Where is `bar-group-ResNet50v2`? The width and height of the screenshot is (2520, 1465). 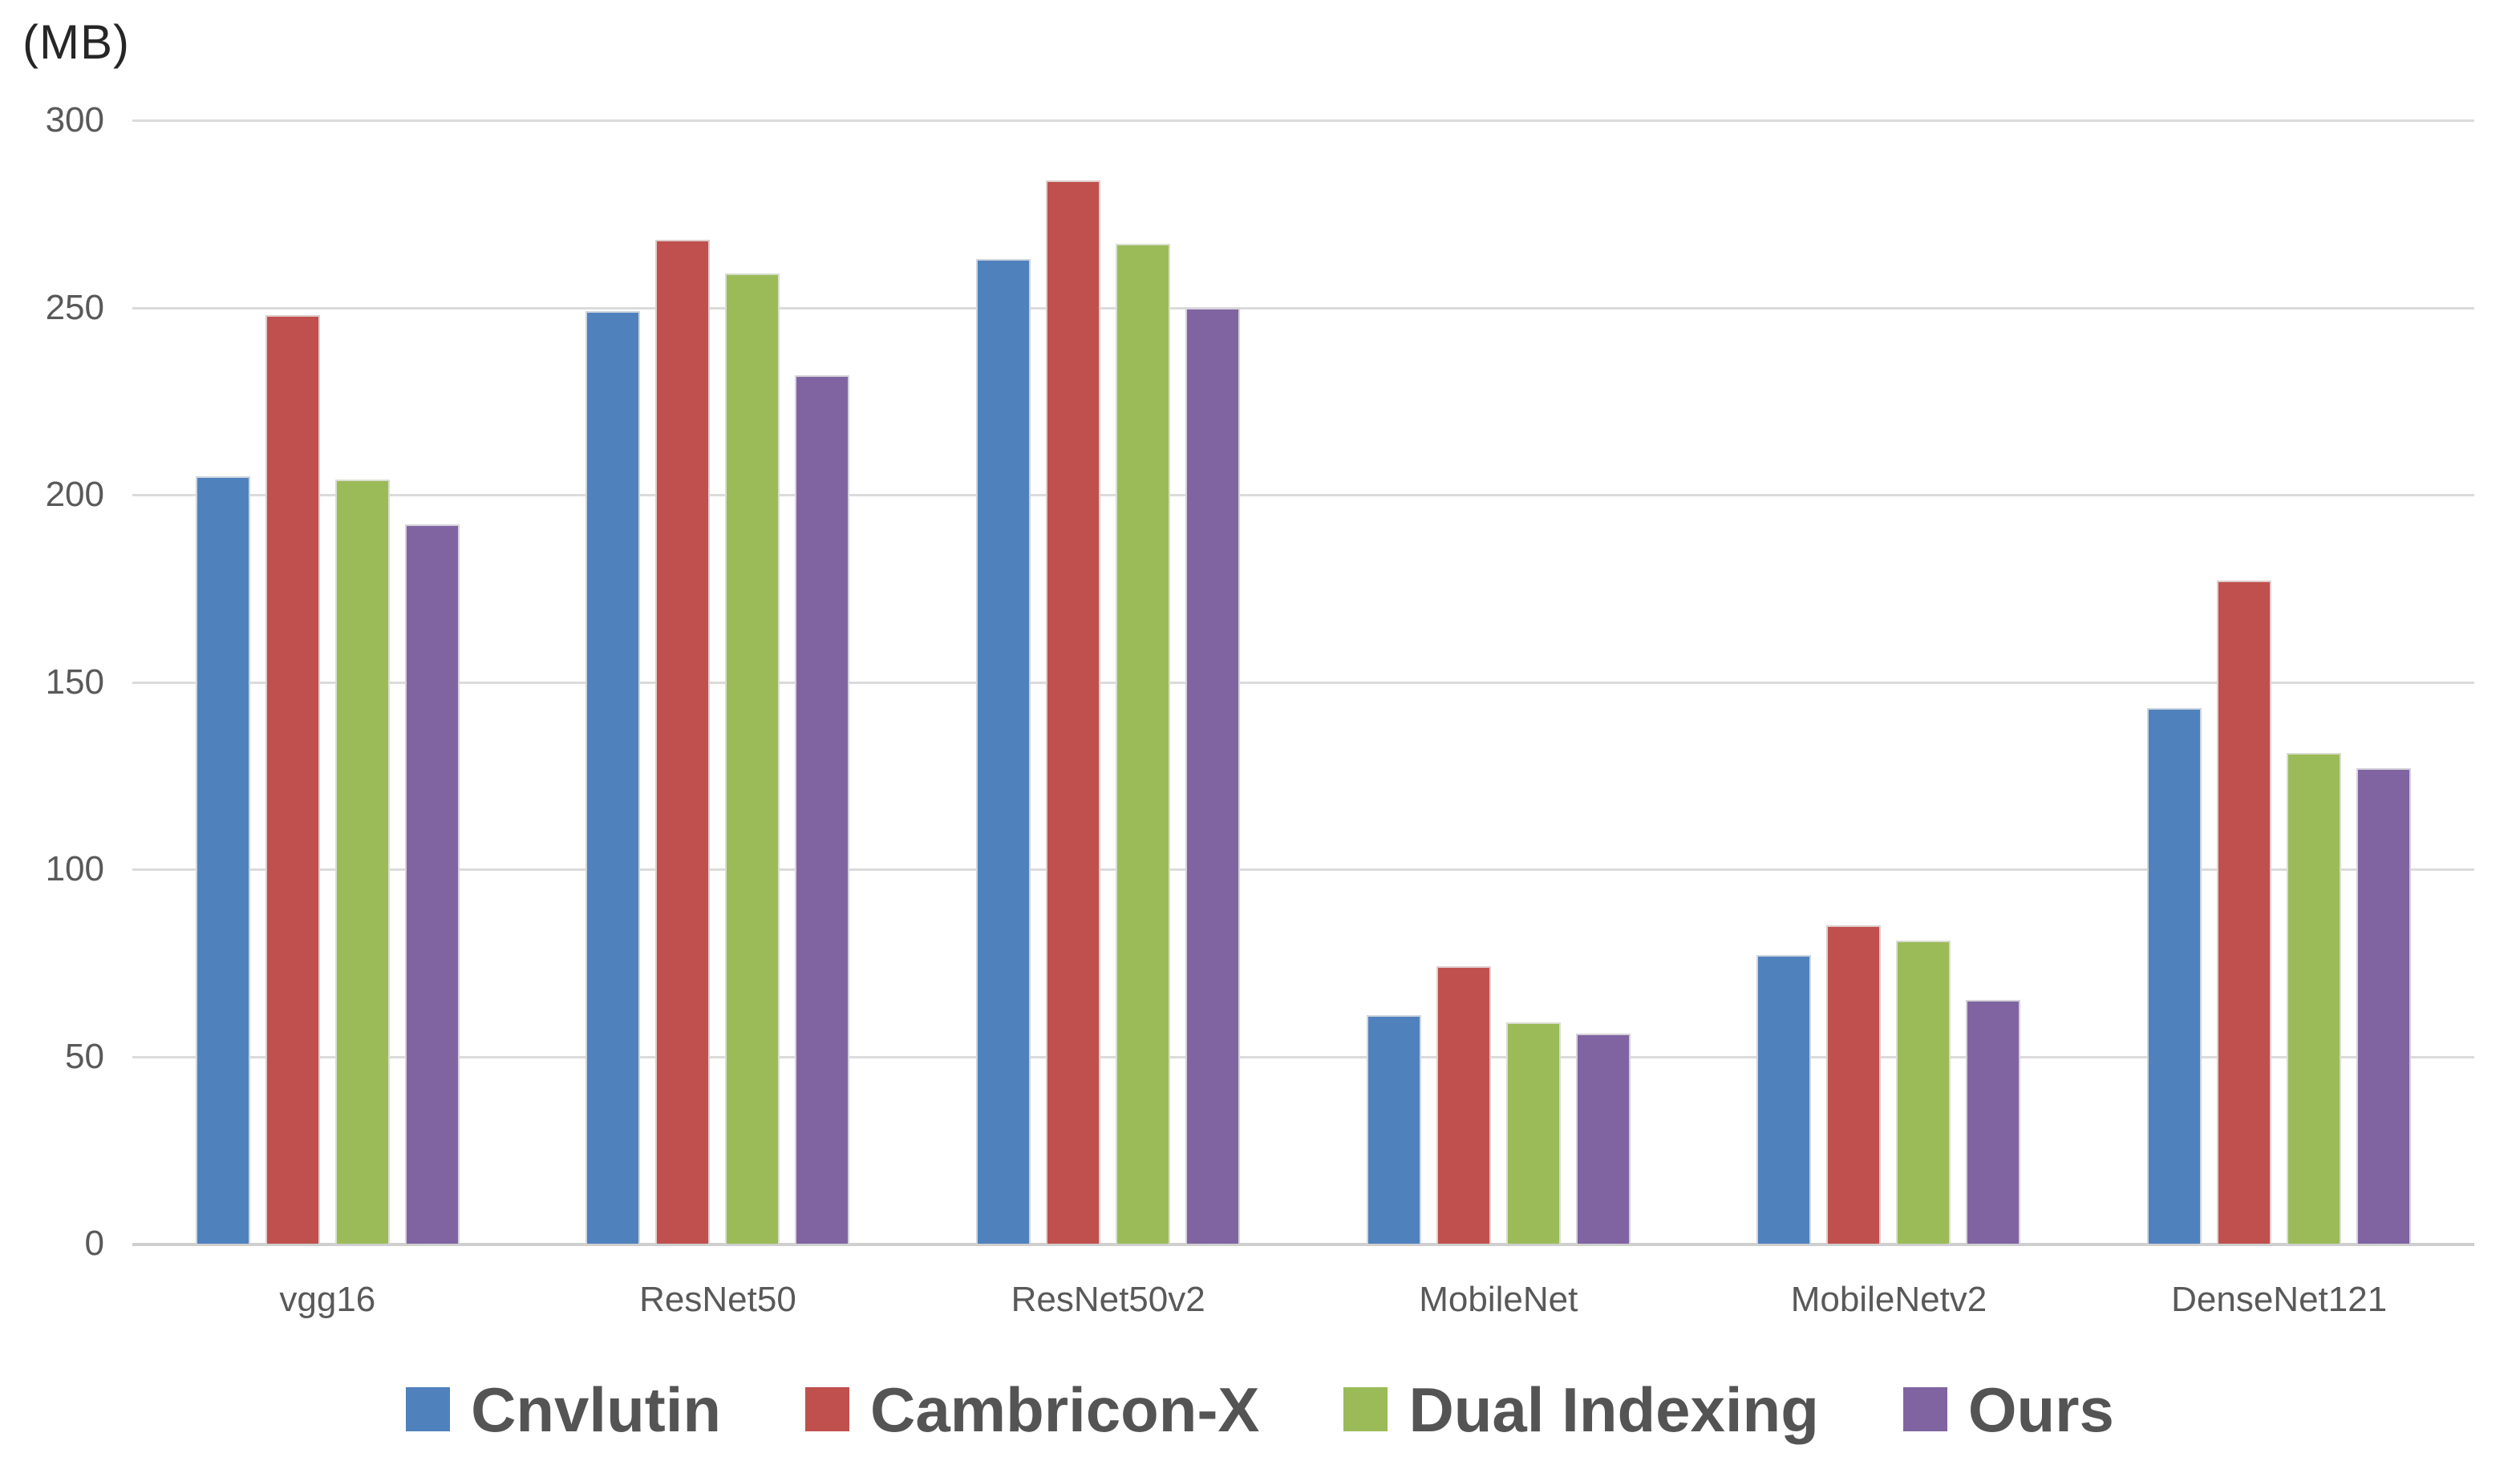
bar-group-ResNet50v2 is located at coordinates (1108, 682).